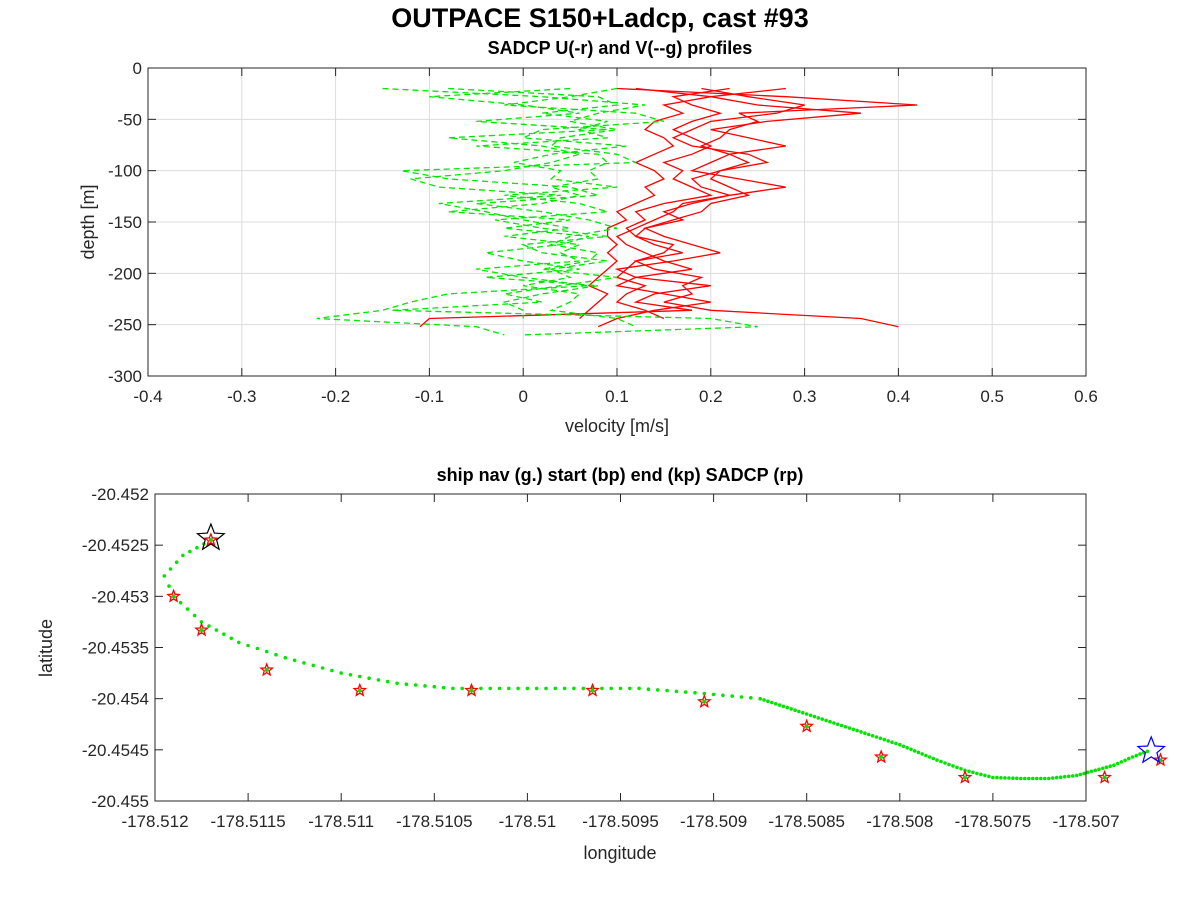 This screenshot has height=900, width=1200. Describe the element at coordinates (147, 396) in the screenshot. I see `profiles-x-tick-label: -0.4` at that location.